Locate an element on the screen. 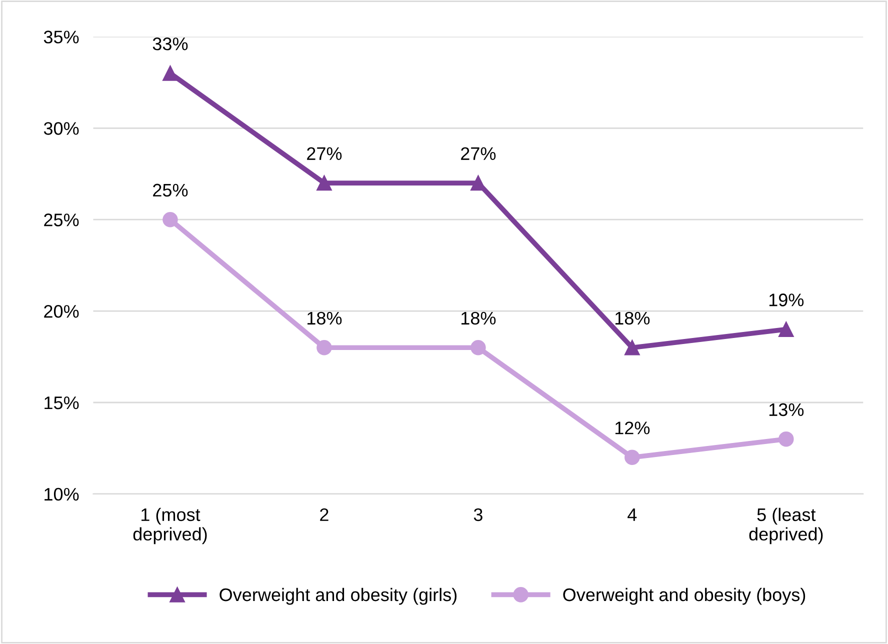 This screenshot has height=644, width=888. data-label: 13% is located at coordinates (786, 409).